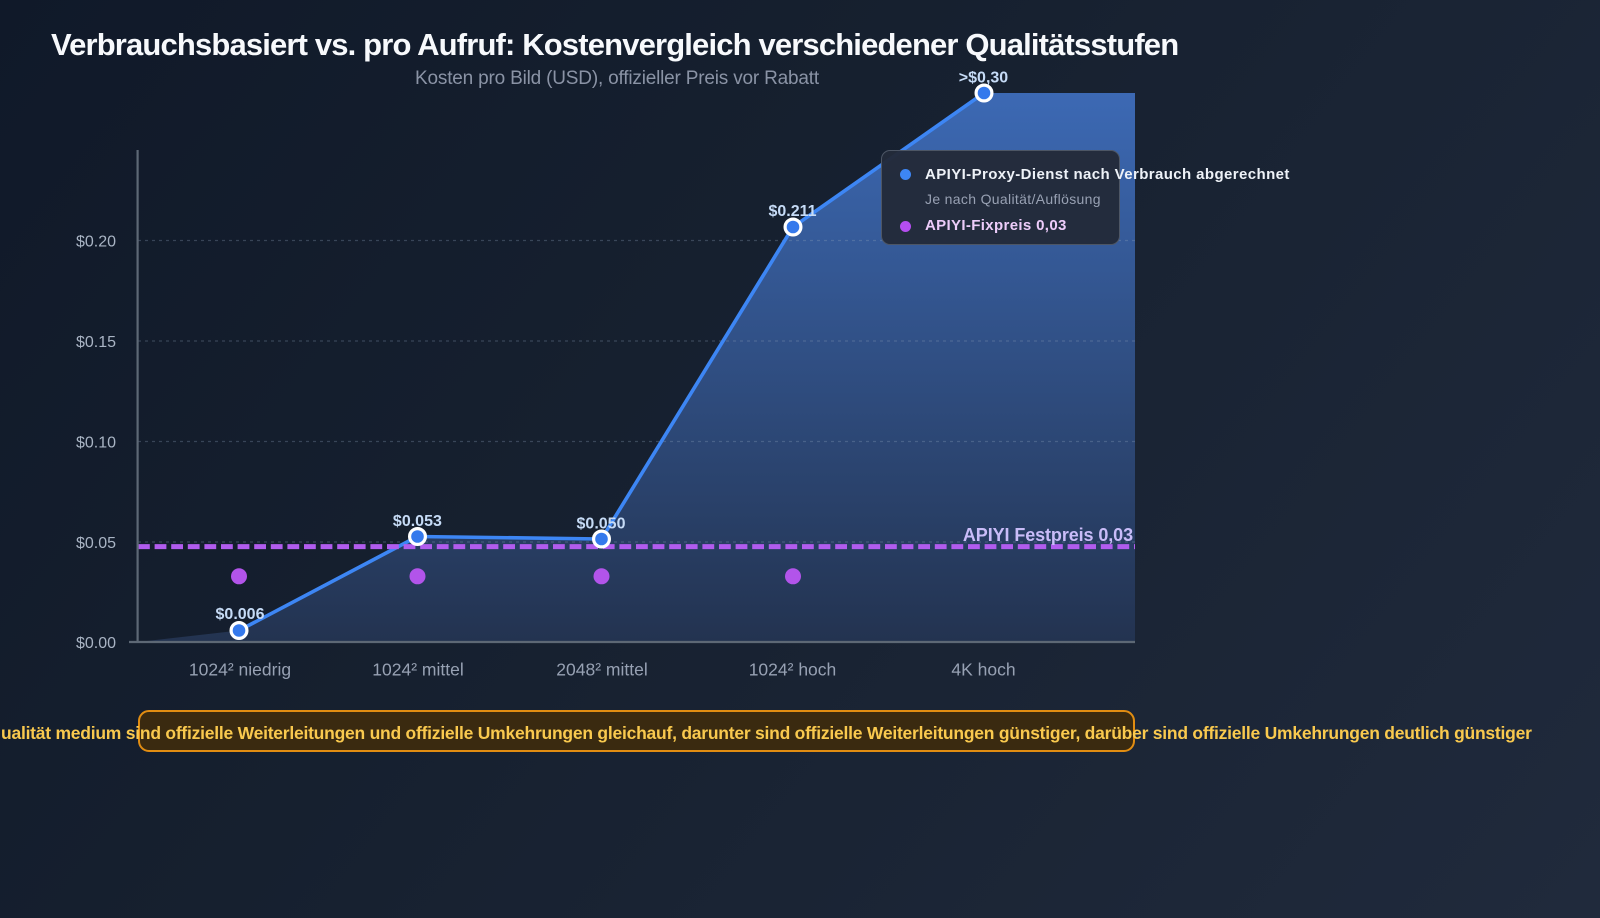 The height and width of the screenshot is (918, 1600). Describe the element at coordinates (417, 521) in the screenshot. I see `svg-text: $0.053` at that location.